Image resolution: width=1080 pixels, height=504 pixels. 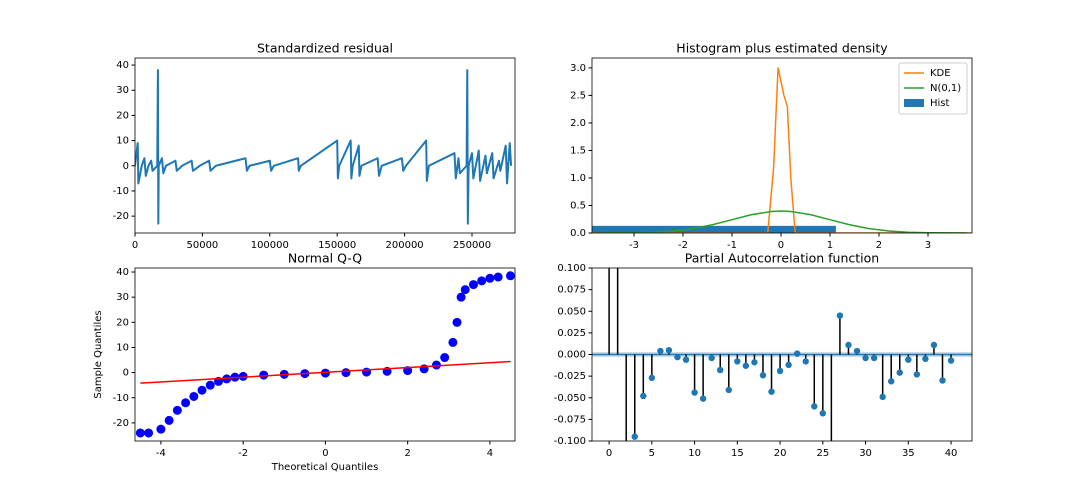 I want to click on plot-background, so click(x=325, y=145).